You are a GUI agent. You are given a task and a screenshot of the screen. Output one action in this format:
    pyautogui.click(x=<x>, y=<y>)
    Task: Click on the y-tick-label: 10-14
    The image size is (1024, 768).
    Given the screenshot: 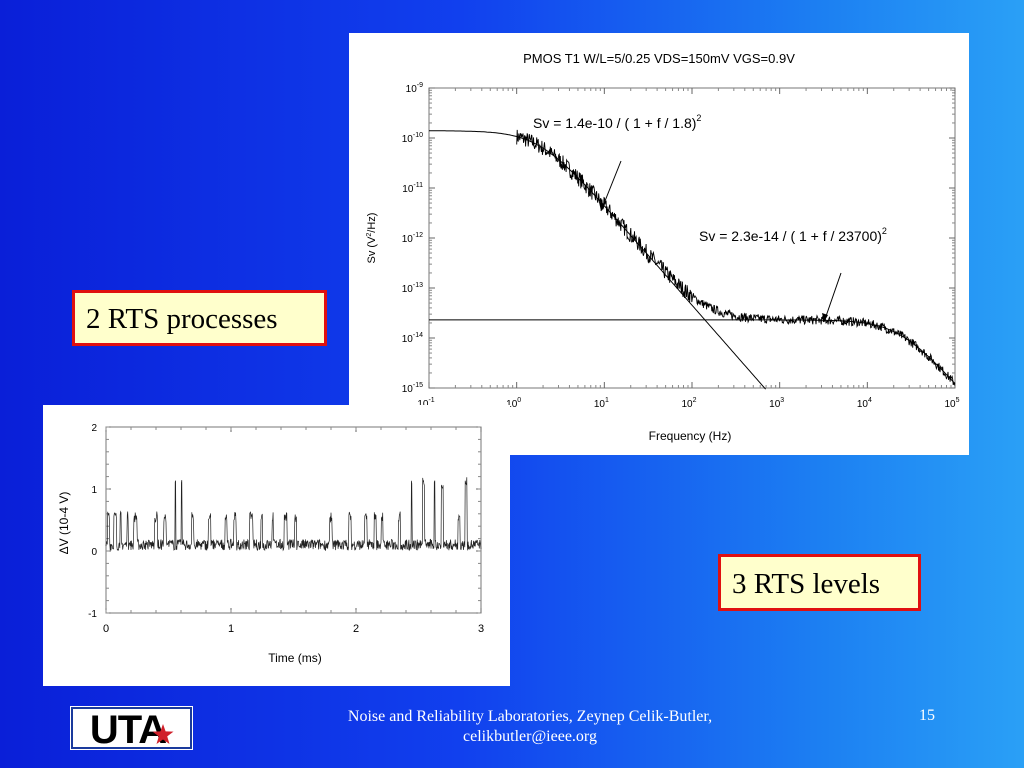 What is the action you would take?
    pyautogui.click(x=412, y=338)
    